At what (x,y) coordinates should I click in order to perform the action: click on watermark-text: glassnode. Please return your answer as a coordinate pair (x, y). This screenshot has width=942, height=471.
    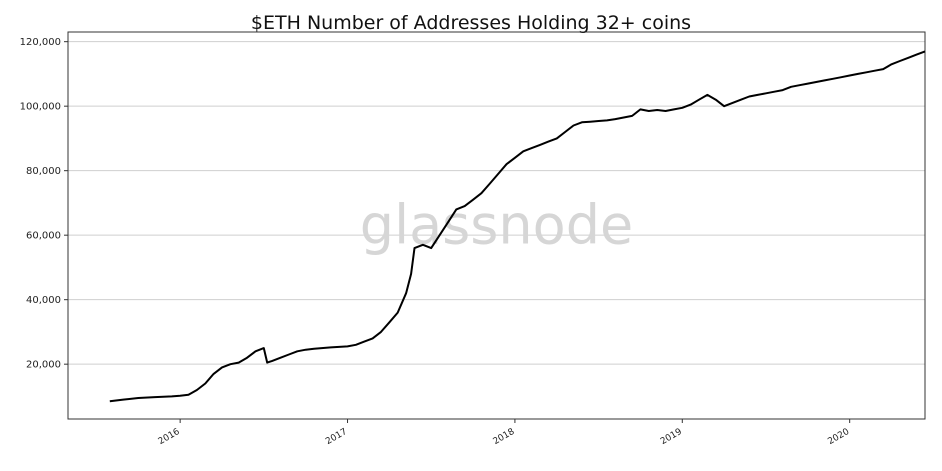
    Looking at the image, I should click on (496, 225).